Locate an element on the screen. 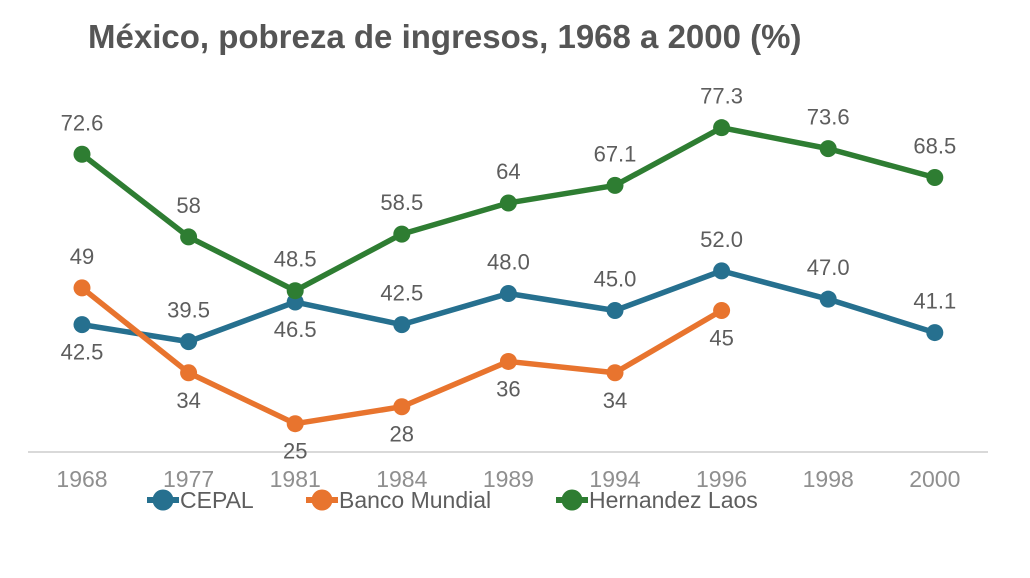 This screenshot has width=1030, height=578. data-label-hernandez-laos-1984: 58.5 is located at coordinates (401, 202).